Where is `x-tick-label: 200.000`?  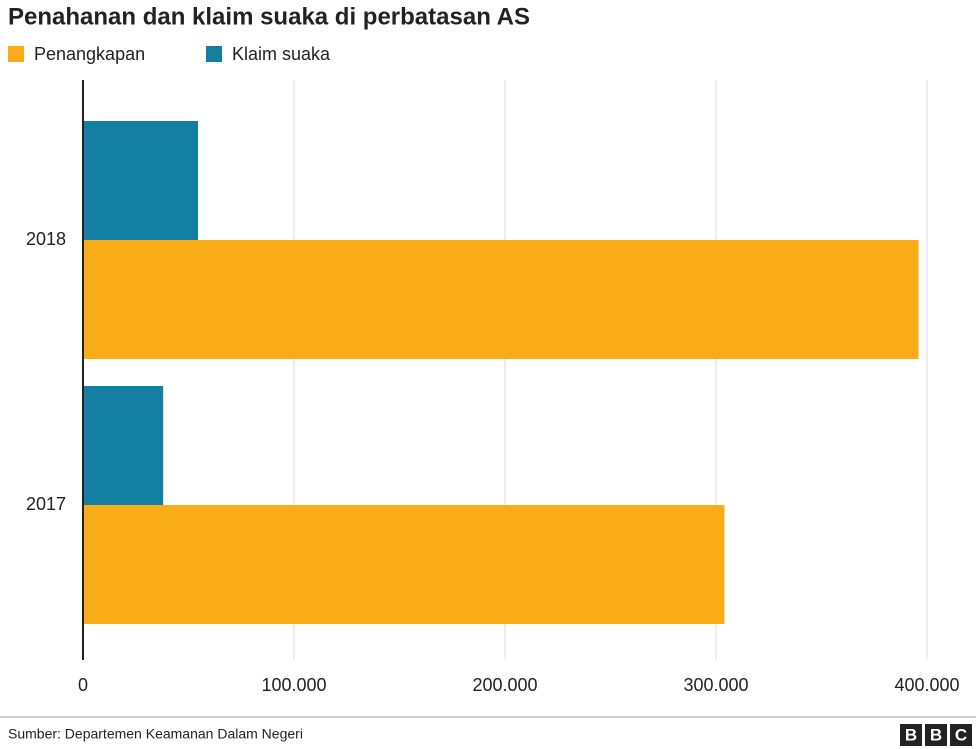
x-tick-label: 200.000 is located at coordinates (504, 685).